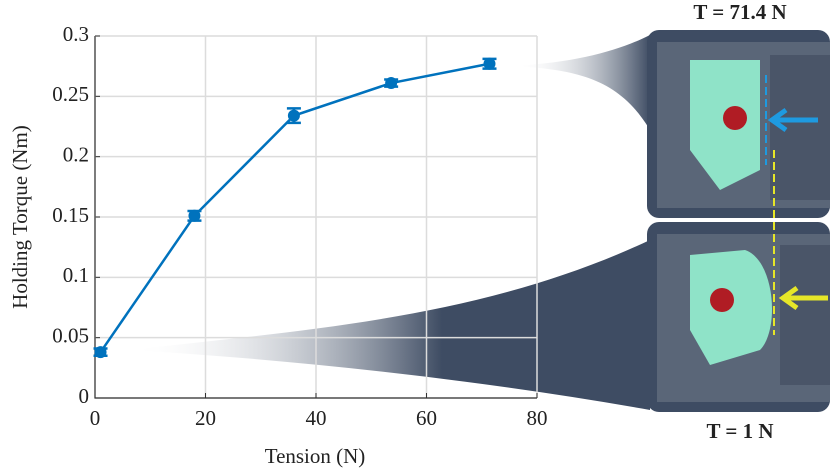  Describe the element at coordinates (70, 335) in the screenshot. I see `y-tick-label: 0.05` at that location.